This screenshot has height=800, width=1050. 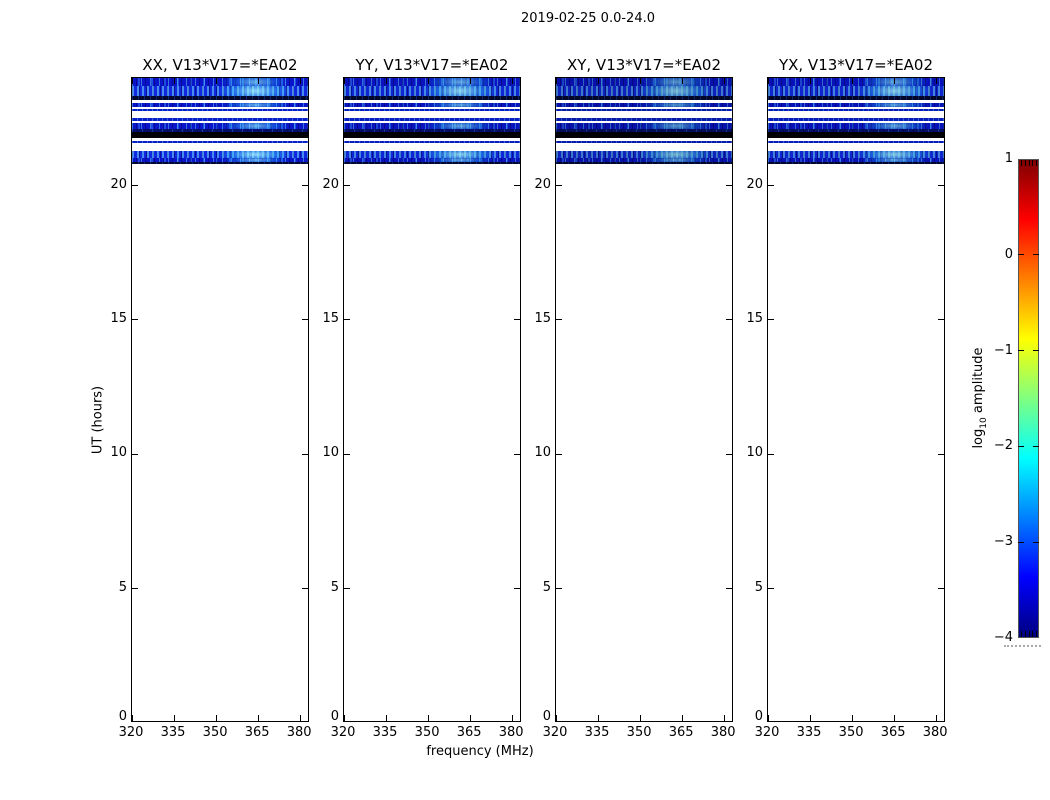 What do you see at coordinates (480, 751) in the screenshot?
I see `x-axis-label: frequency (MHz)` at bounding box center [480, 751].